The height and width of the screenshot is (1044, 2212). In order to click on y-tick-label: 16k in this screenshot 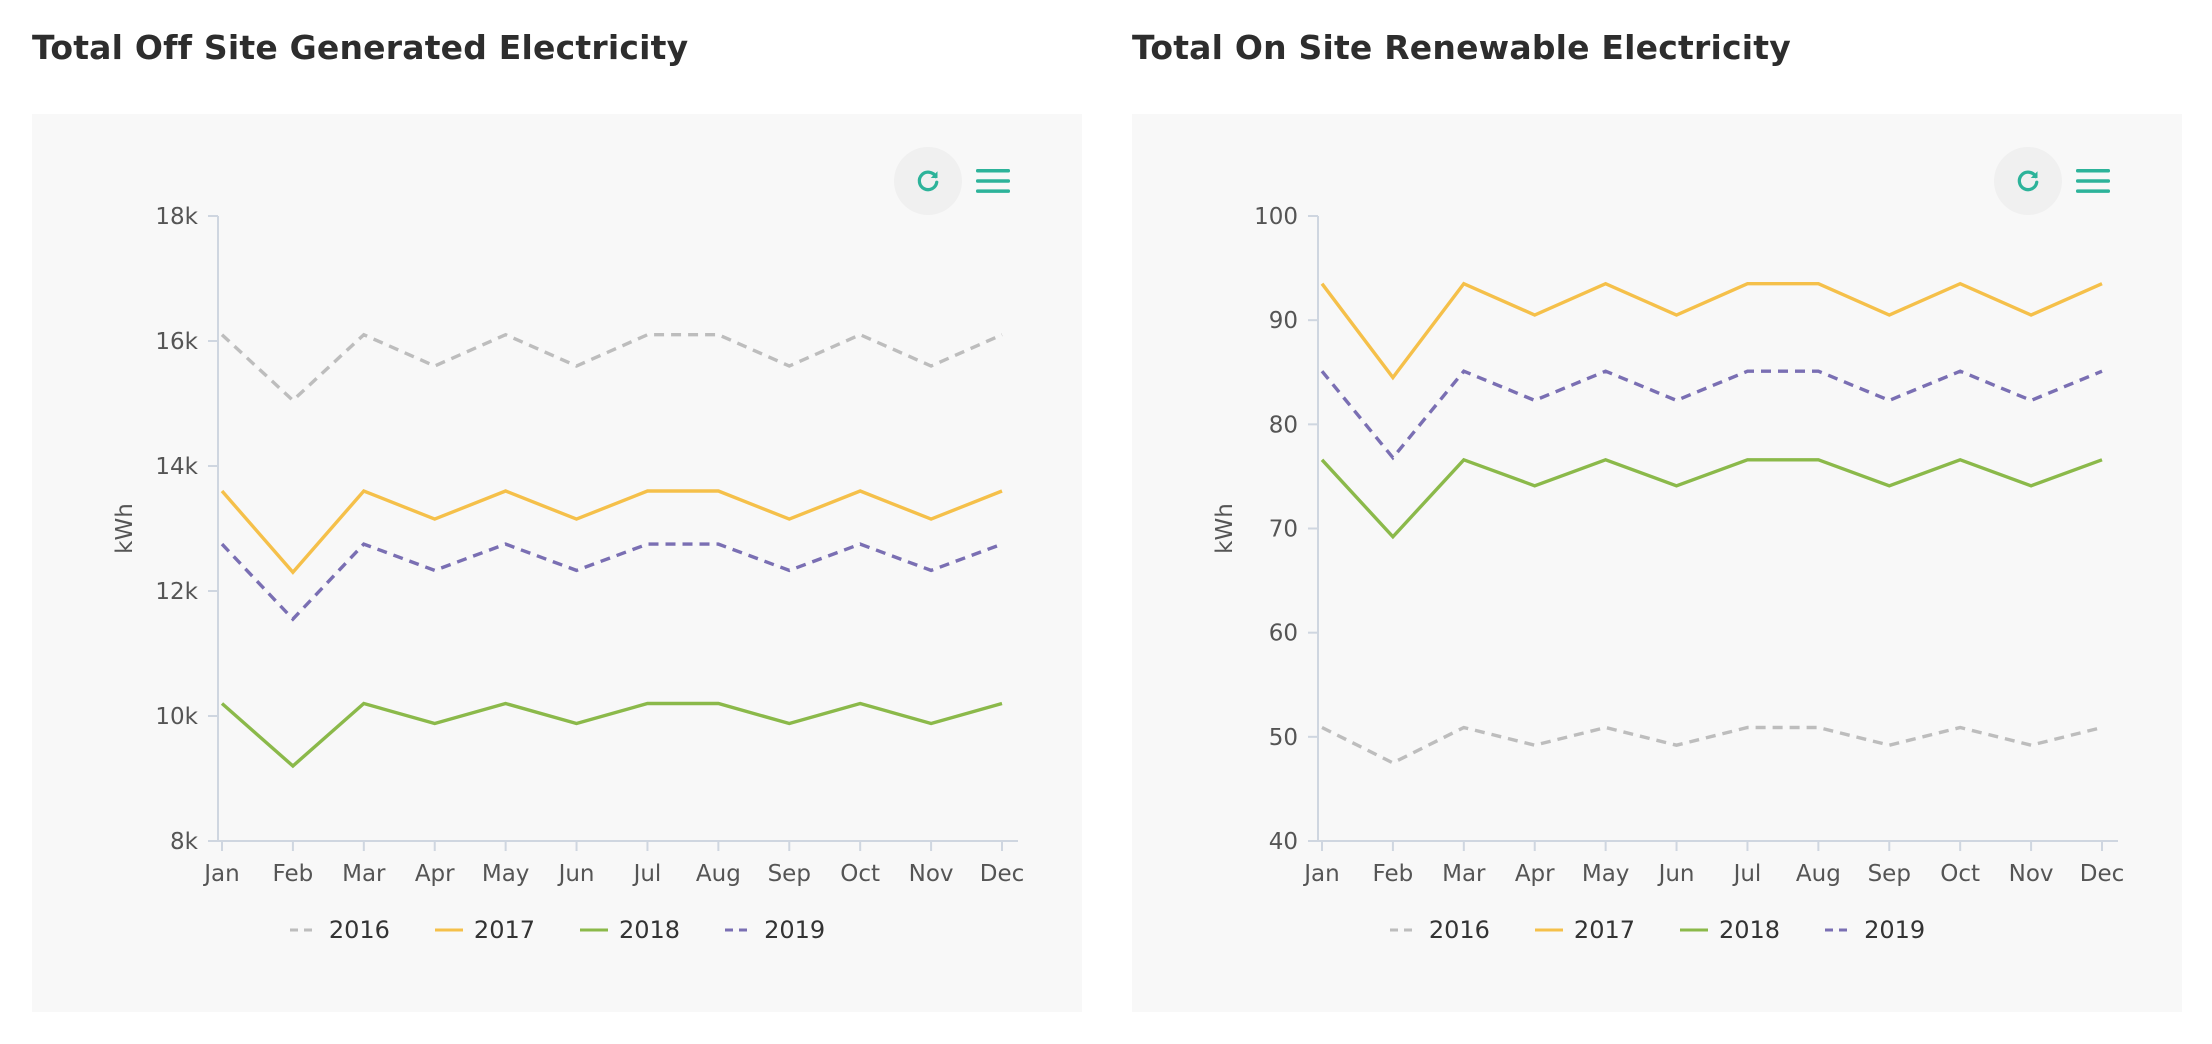, I will do `click(176, 342)`.